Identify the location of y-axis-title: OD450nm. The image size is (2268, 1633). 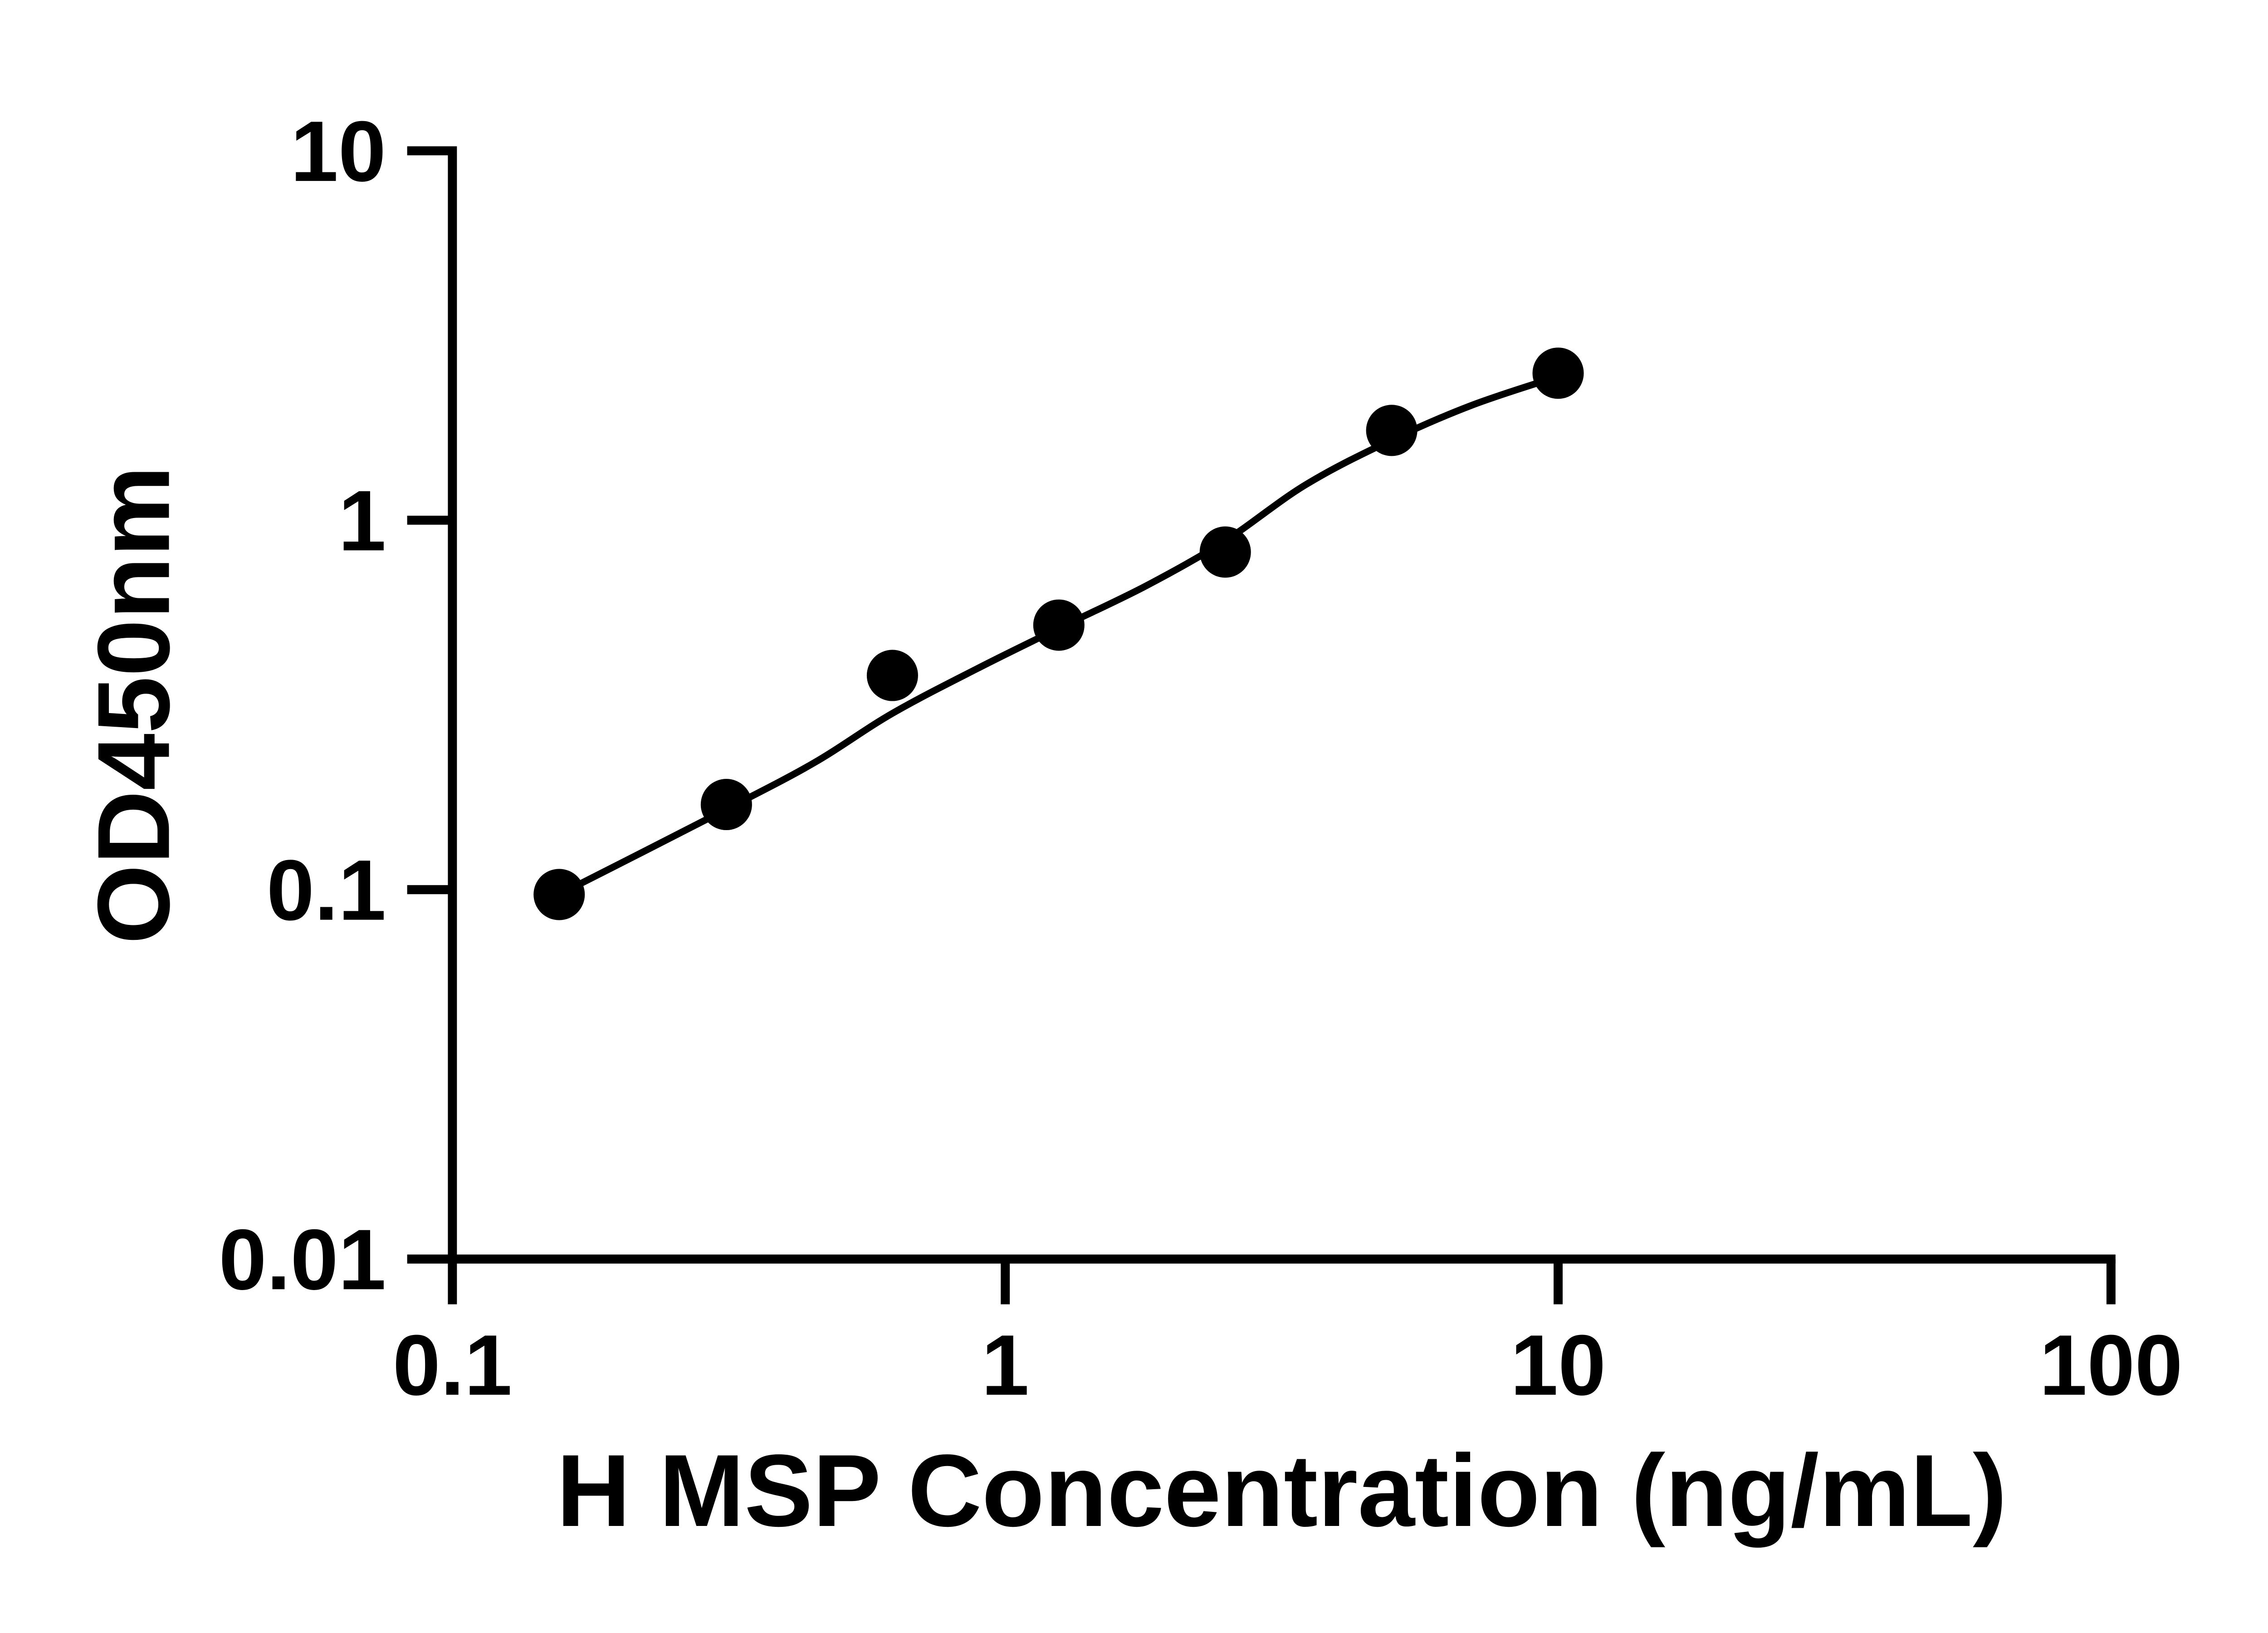
(133, 704).